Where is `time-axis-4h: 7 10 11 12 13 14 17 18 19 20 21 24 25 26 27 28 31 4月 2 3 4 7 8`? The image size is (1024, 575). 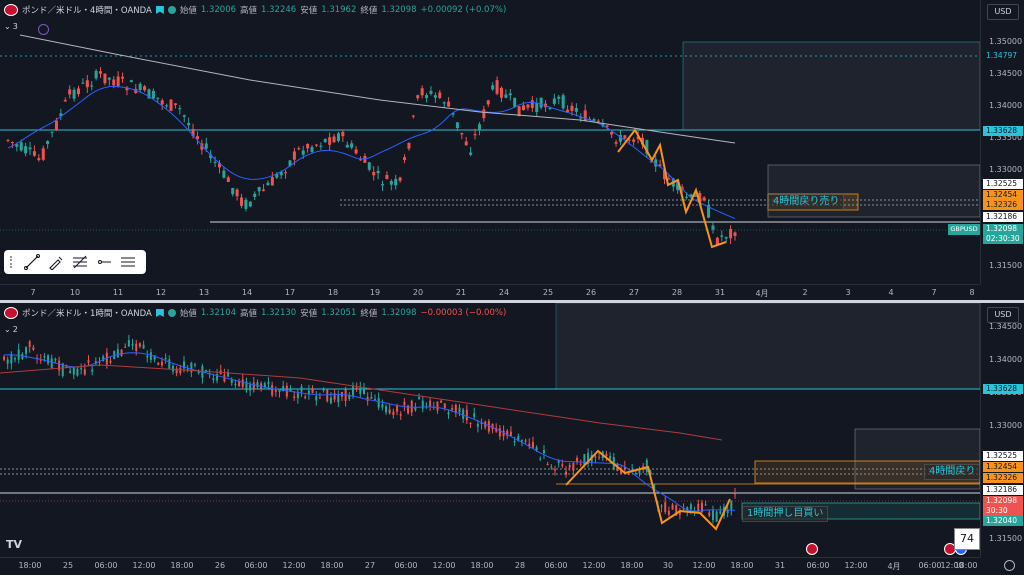
time-axis-4h: 7 10 11 12 13 14 17 18 19 20 21 24 25 26 27 28 31 4月 2 3 4 7 8 is located at coordinates (490, 292).